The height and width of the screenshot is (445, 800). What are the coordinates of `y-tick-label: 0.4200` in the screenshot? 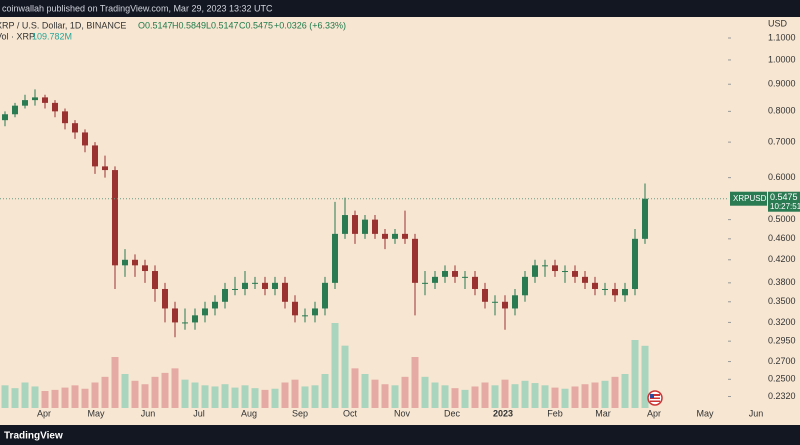 It's located at (782, 259).